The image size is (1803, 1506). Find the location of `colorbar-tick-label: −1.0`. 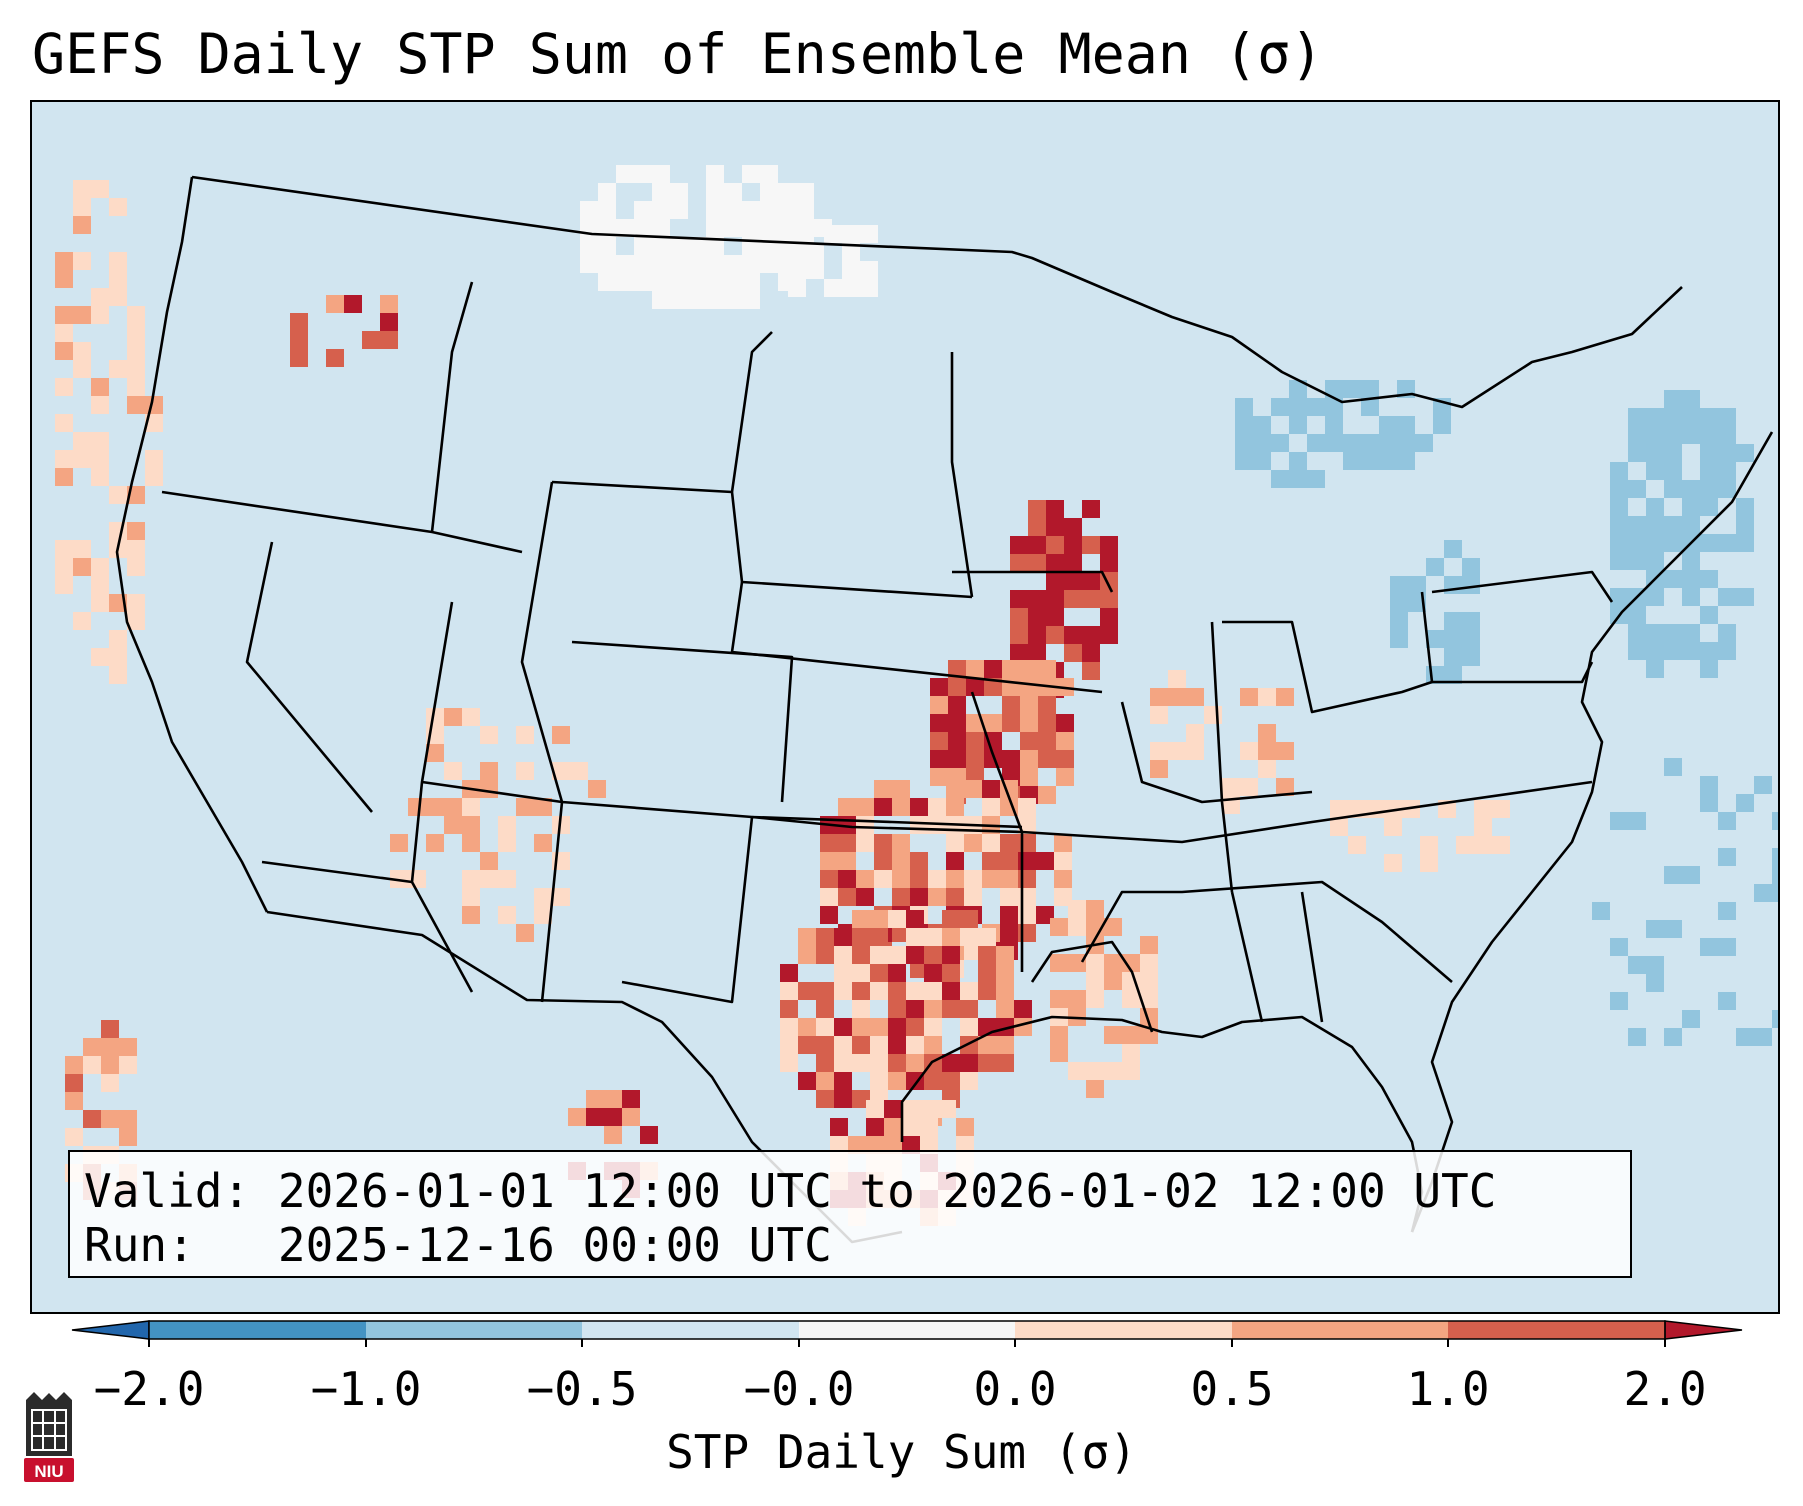

colorbar-tick-label: −1.0 is located at coordinates (366, 1389).